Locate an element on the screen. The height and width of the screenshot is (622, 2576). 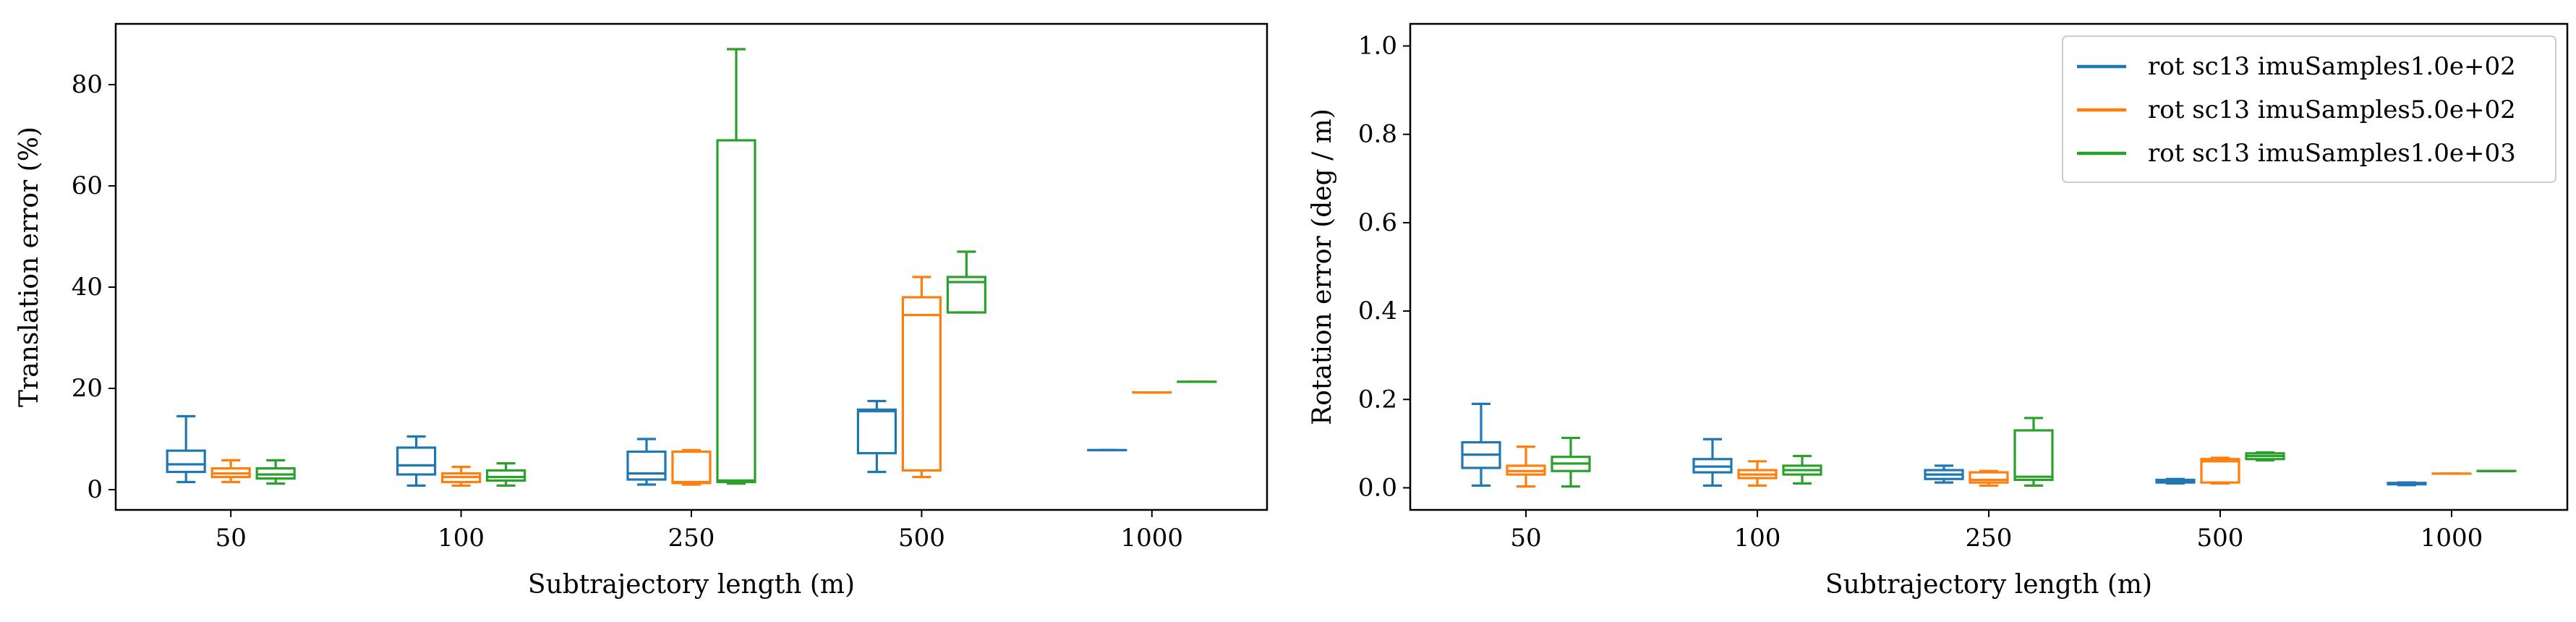
y-axis-label: Rotation error (deg / m) is located at coordinates (1322, 266).